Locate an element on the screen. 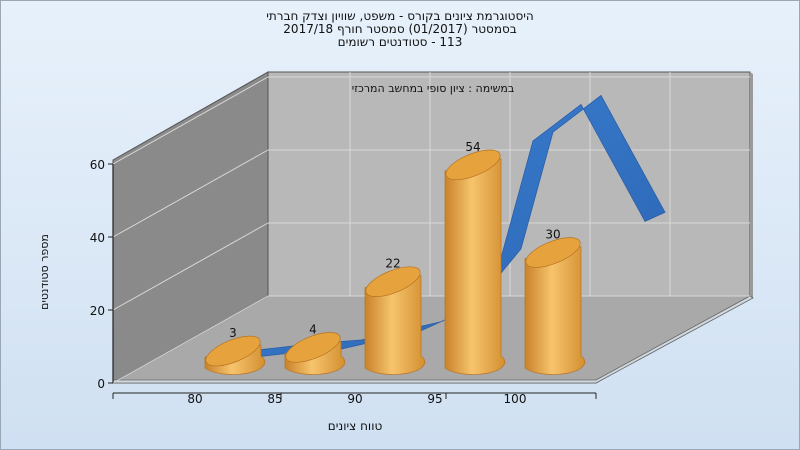 Image resolution: width=800 pixels, height=450 pixels. title-line-3: 113 - סטודנטים רשומים is located at coordinates (400, 42).